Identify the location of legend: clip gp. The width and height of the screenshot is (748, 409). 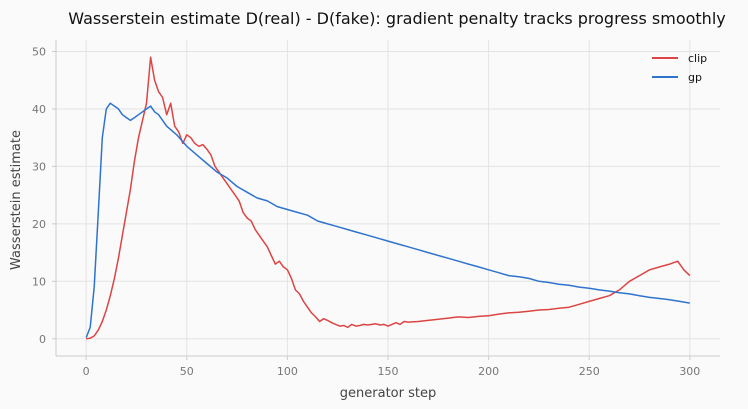
(679, 68).